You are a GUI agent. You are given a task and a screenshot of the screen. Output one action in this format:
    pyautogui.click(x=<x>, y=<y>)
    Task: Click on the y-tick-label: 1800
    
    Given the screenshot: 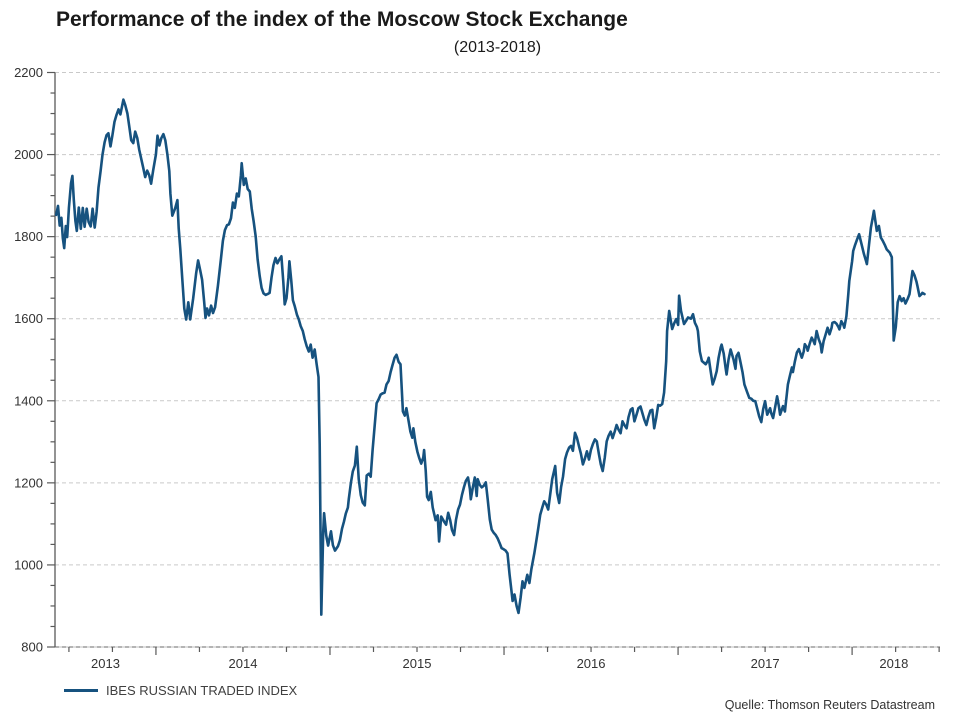 What is the action you would take?
    pyautogui.click(x=28, y=236)
    